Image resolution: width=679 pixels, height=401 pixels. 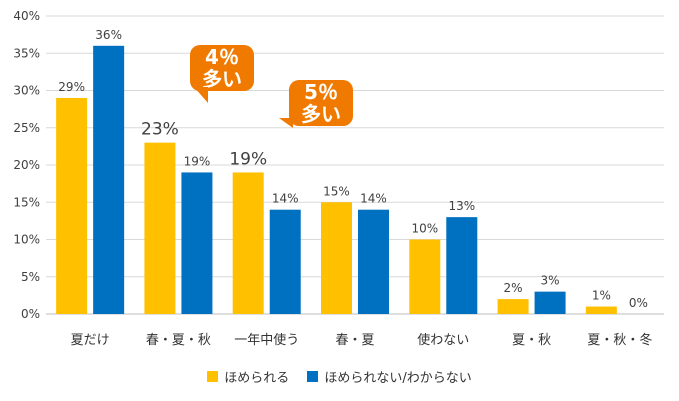 I want to click on data-label: 3%, so click(x=550, y=281).